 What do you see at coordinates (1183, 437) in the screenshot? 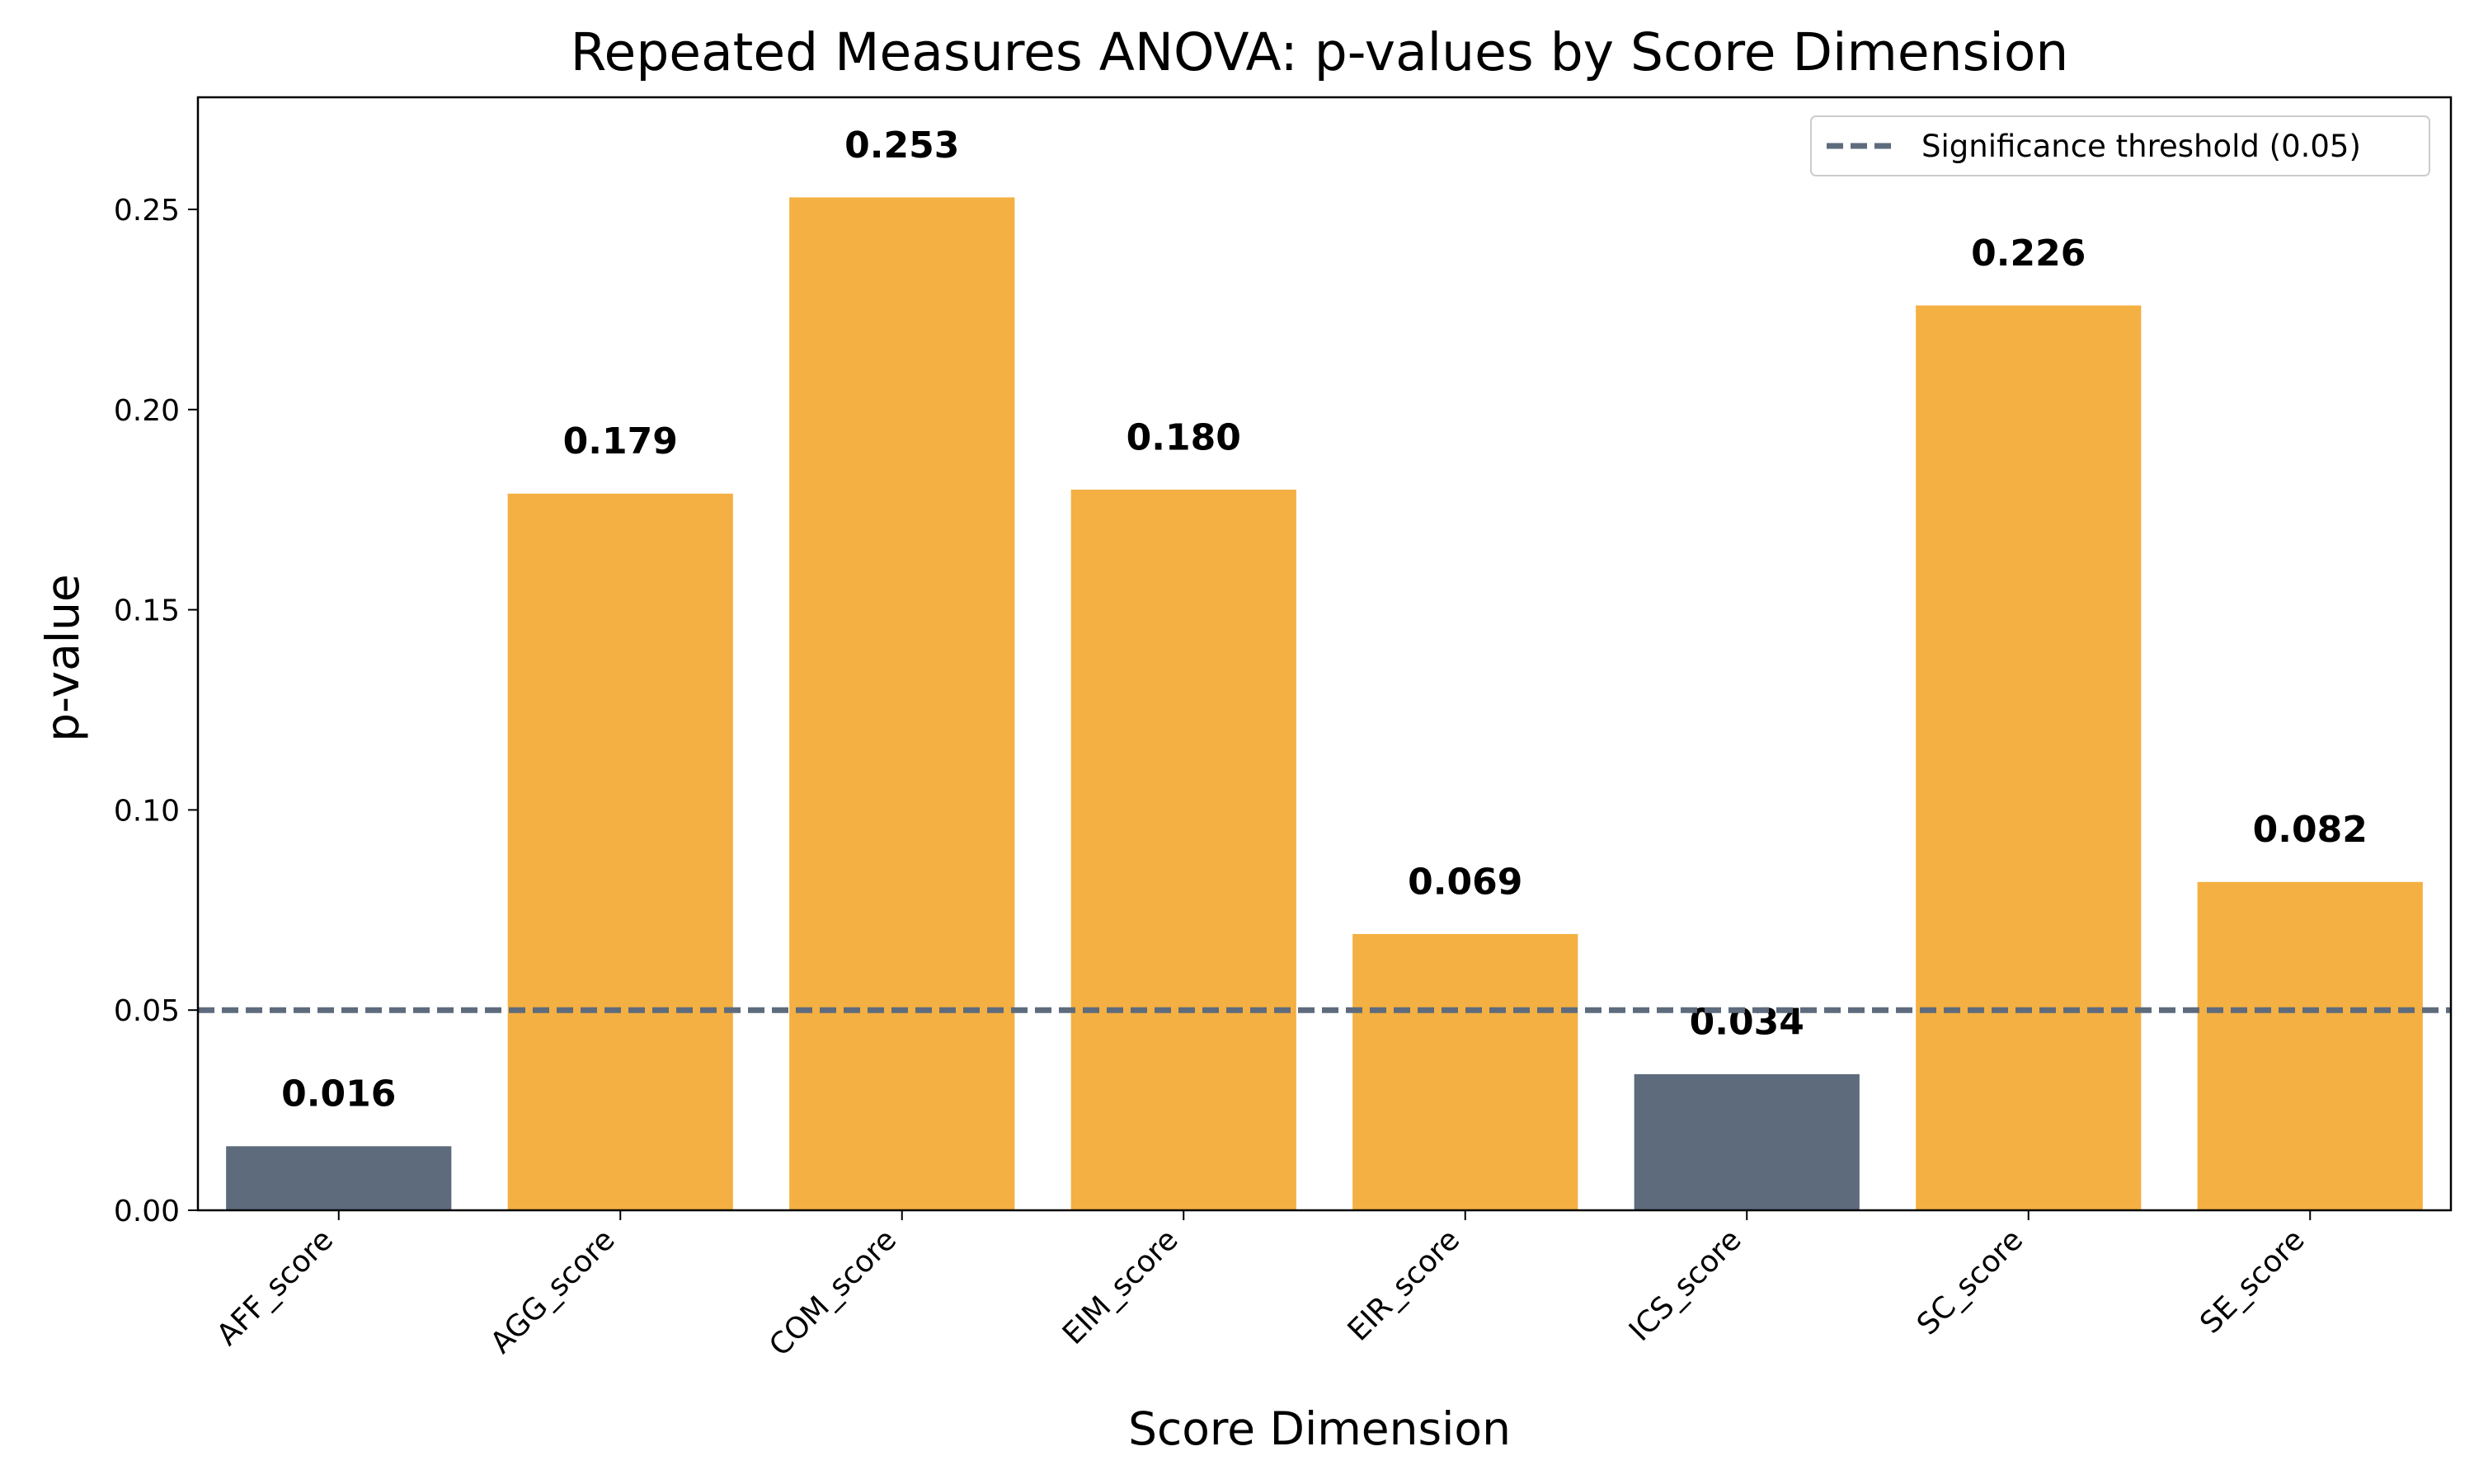
I see `bar-value-label: 0.180` at bounding box center [1183, 437].